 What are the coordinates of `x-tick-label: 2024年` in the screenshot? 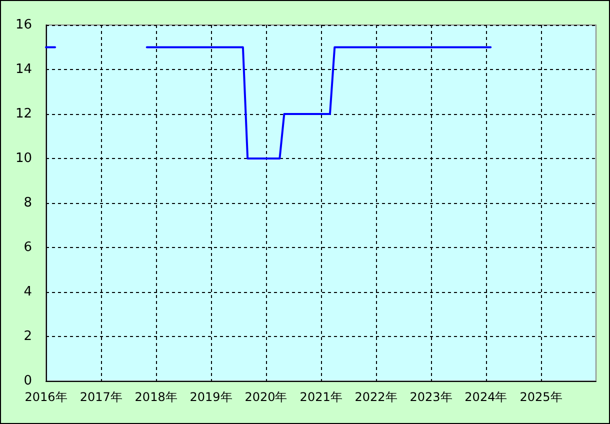 It's located at (486, 397).